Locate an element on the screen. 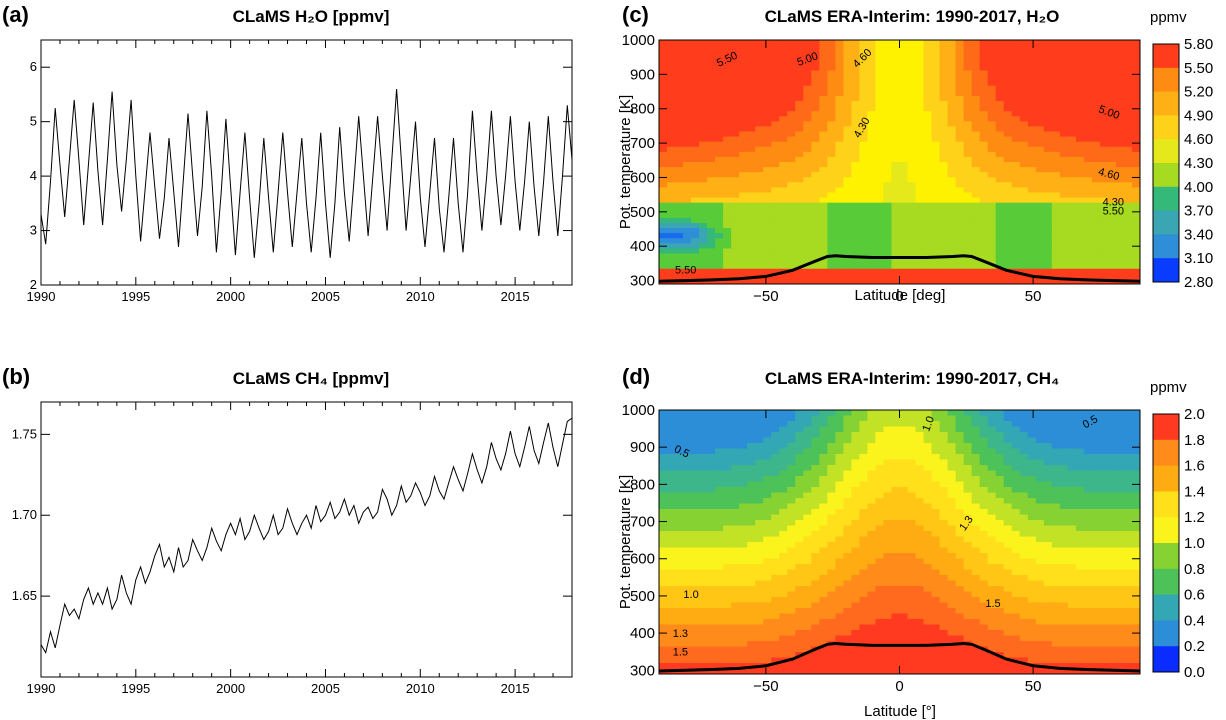 This screenshot has width=1226, height=720. colorbar-tick-label: 2.80 is located at coordinates (1198, 282).